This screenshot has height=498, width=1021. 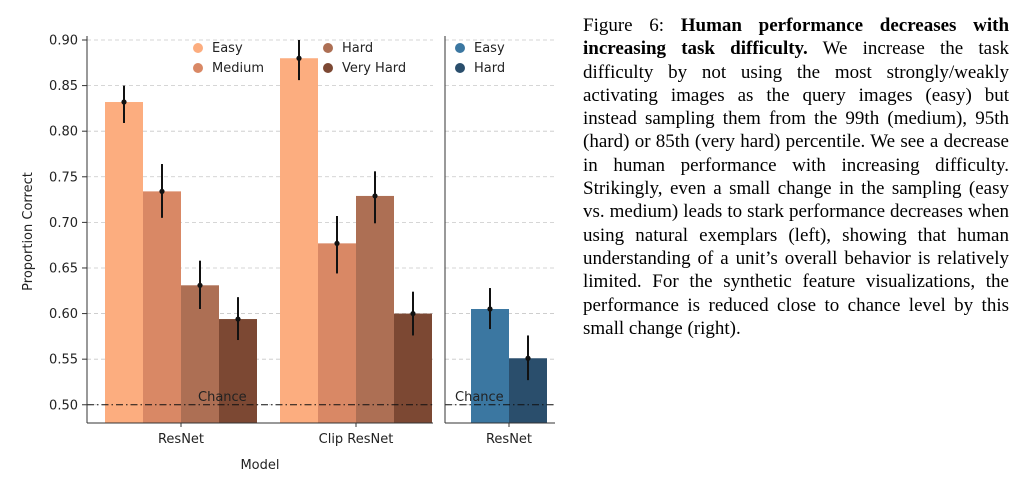 I want to click on y-tick-label: 0.70, so click(x=63, y=223).